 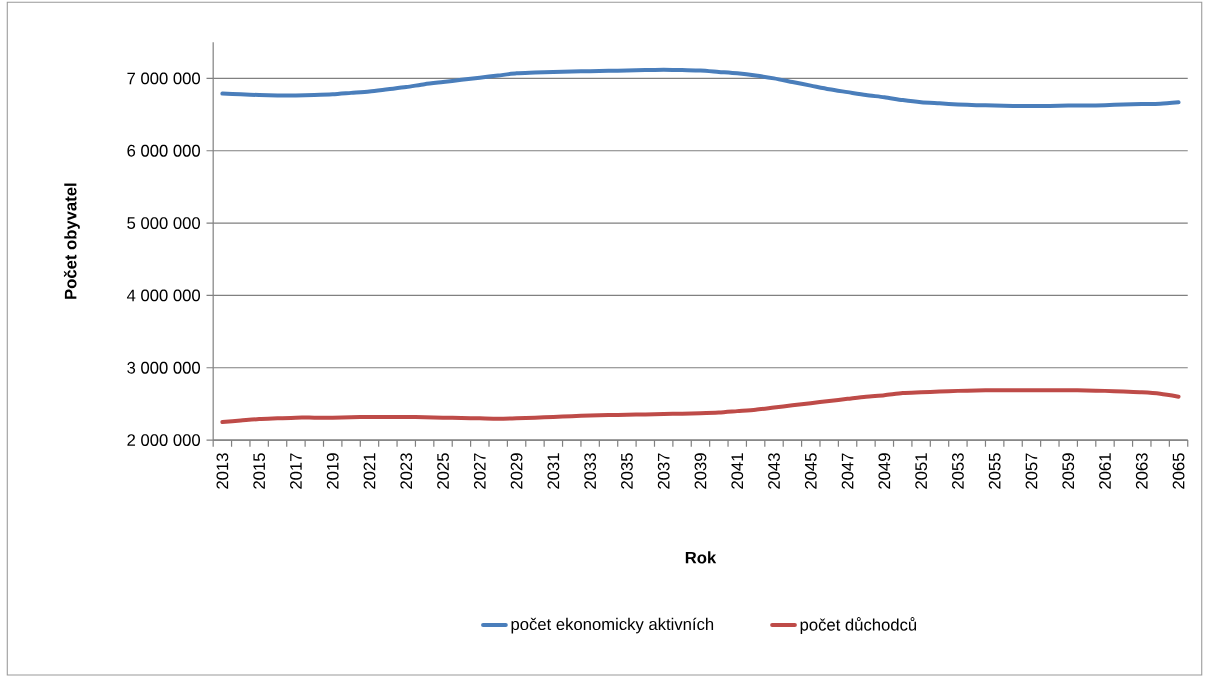 What do you see at coordinates (847, 471) in the screenshot?
I see `x-tick-label: 2047` at bounding box center [847, 471].